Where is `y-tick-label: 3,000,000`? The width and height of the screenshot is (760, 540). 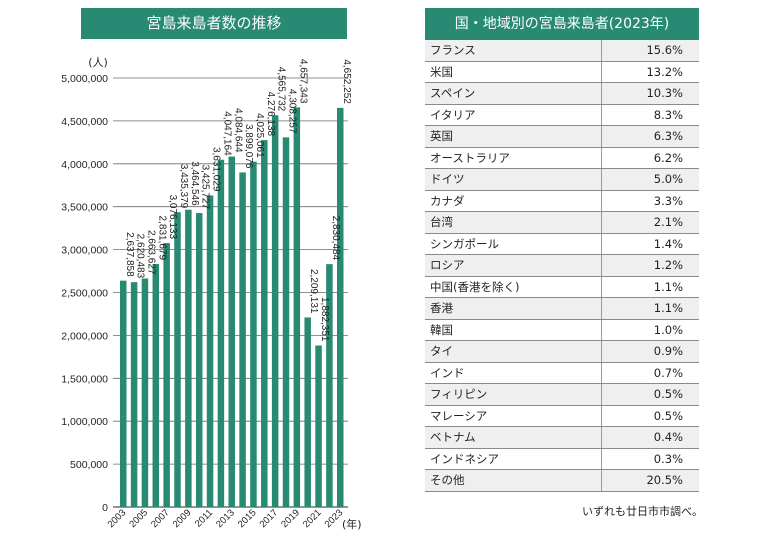
y-tick-label: 3,000,000 is located at coordinates (84, 251).